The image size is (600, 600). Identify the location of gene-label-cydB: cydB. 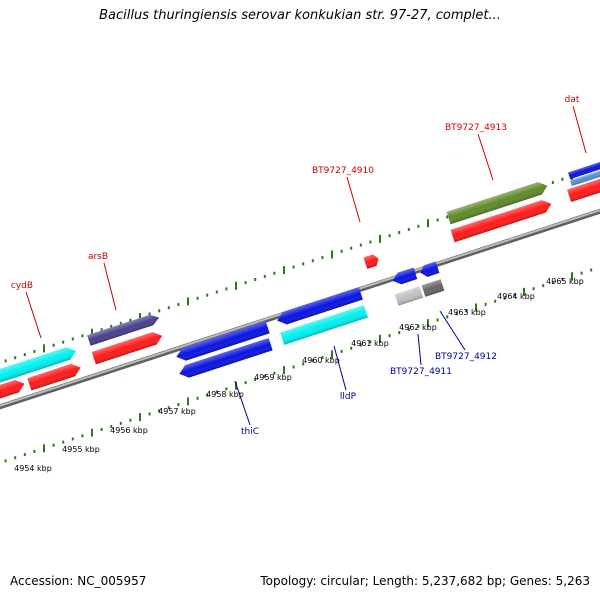
(22, 286).